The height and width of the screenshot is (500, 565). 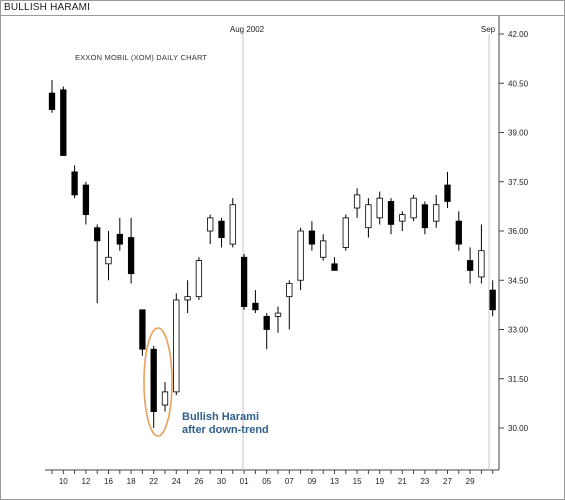 I want to click on x-tick-label: 18, so click(x=131, y=481).